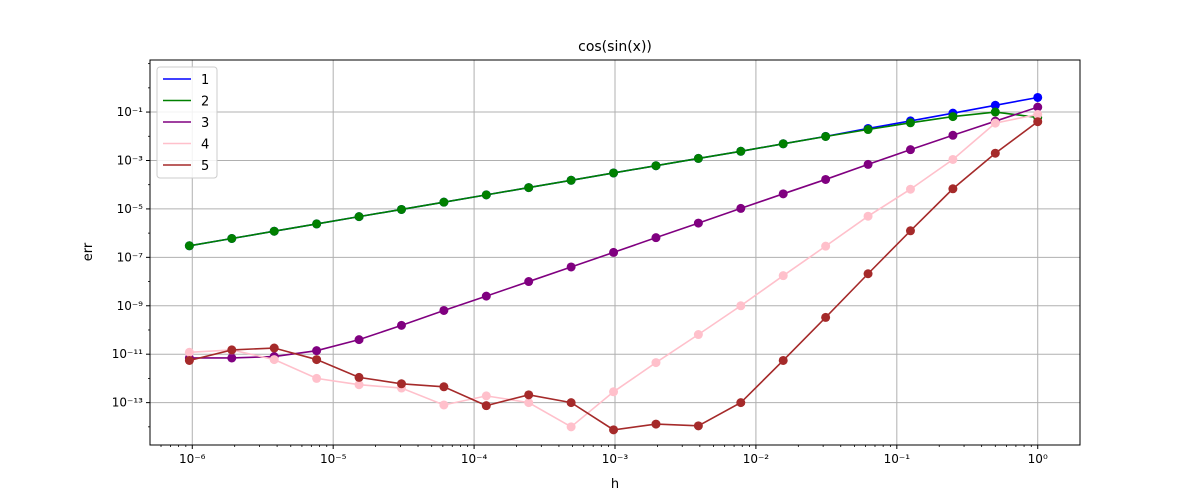 The image size is (1200, 500). Describe the element at coordinates (615, 484) in the screenshot. I see `x-axis-label: h` at that location.